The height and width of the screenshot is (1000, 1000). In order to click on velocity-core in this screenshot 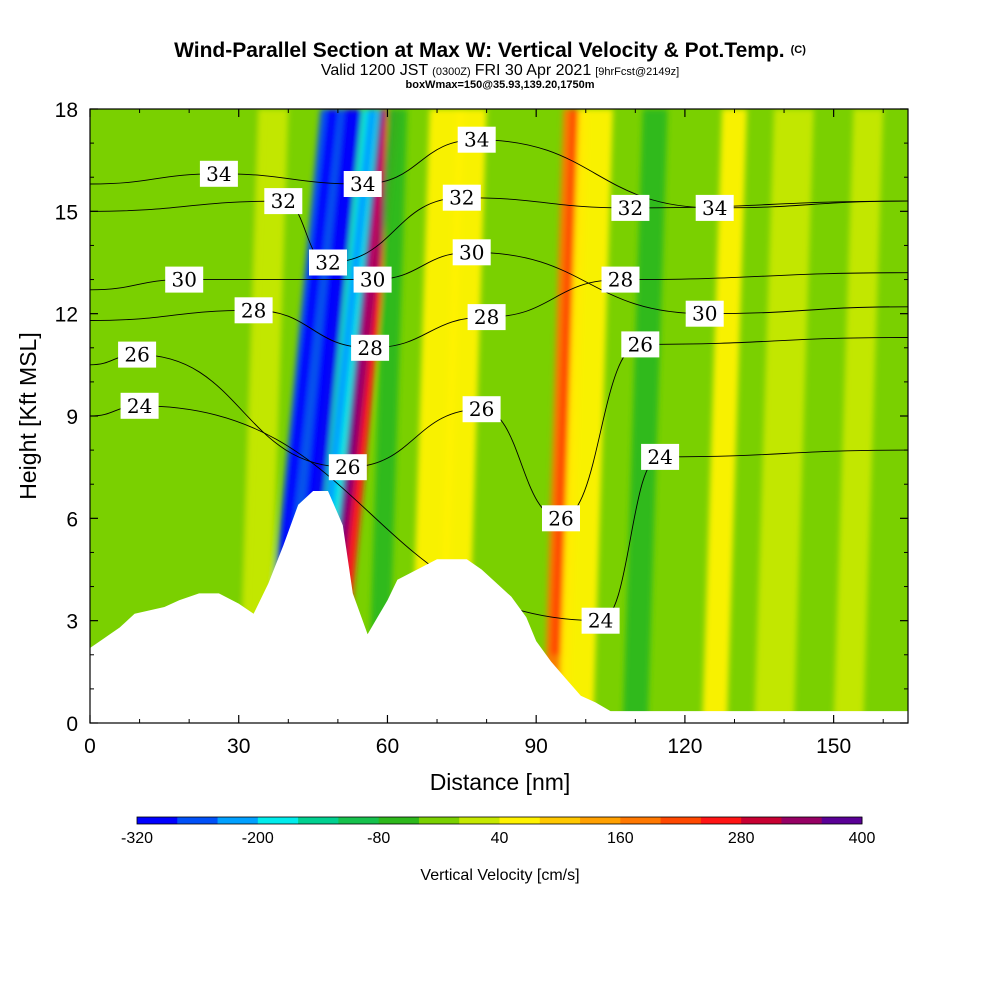, I will do `click(362, 382)`.